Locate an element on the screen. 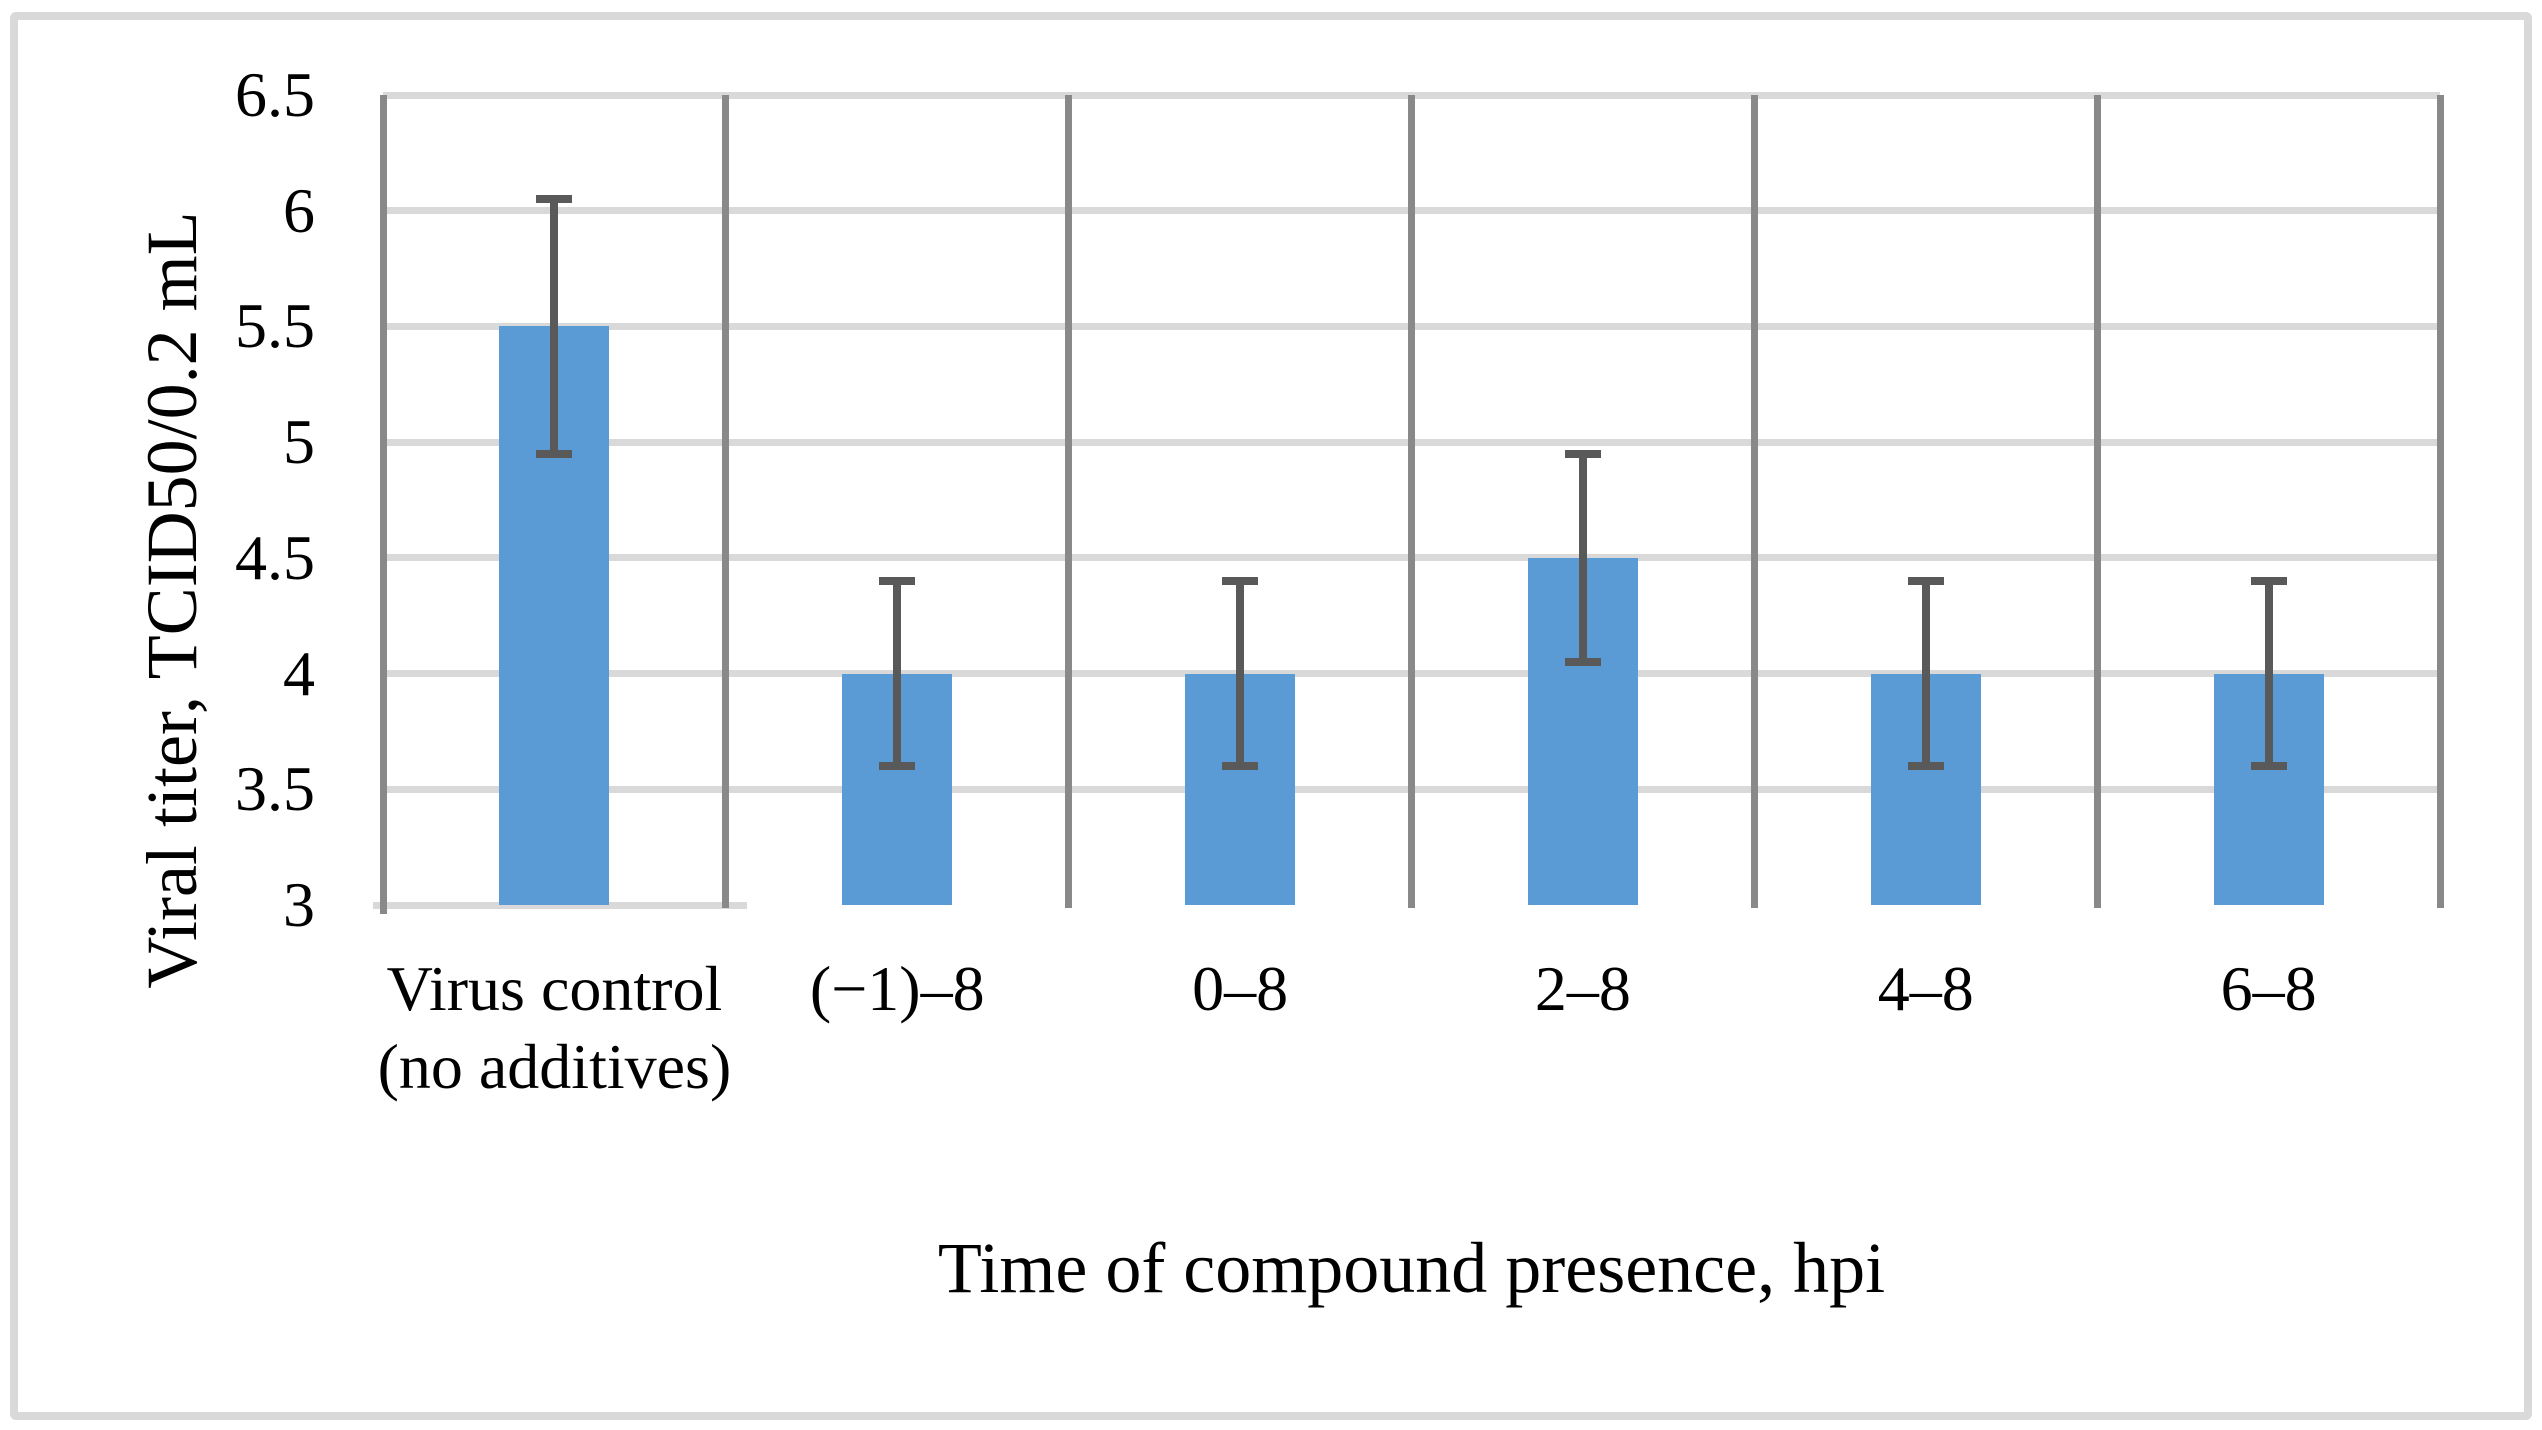  category-label: (−1)–8 is located at coordinates (897, 988).